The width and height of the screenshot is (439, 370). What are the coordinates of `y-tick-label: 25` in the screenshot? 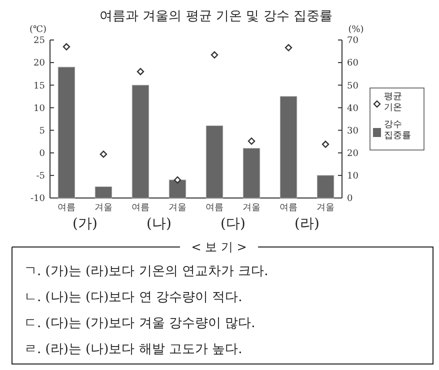 It's located at (40, 41).